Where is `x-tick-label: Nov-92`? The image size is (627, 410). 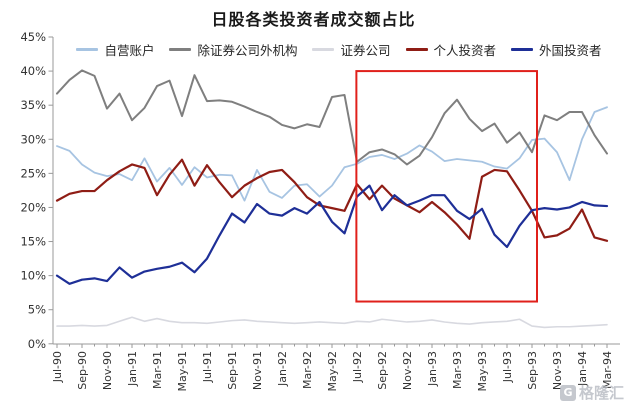 x-tick-label: Nov-92 is located at coordinates (407, 370).